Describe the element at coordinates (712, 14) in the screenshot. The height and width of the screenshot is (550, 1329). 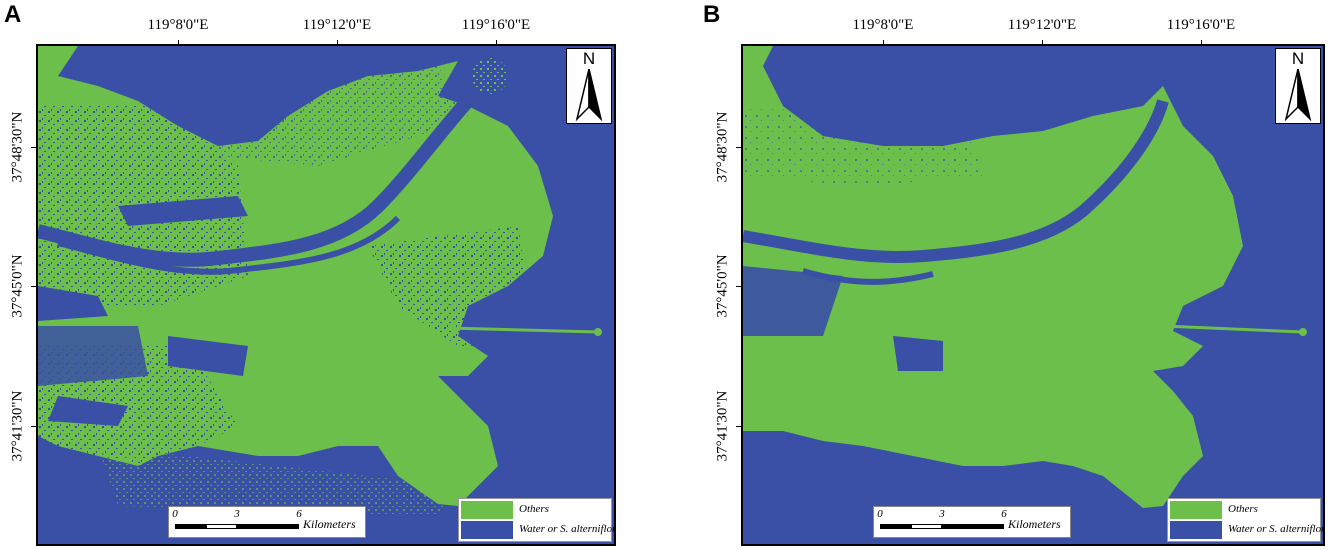
I see `panel-label: B` at that location.